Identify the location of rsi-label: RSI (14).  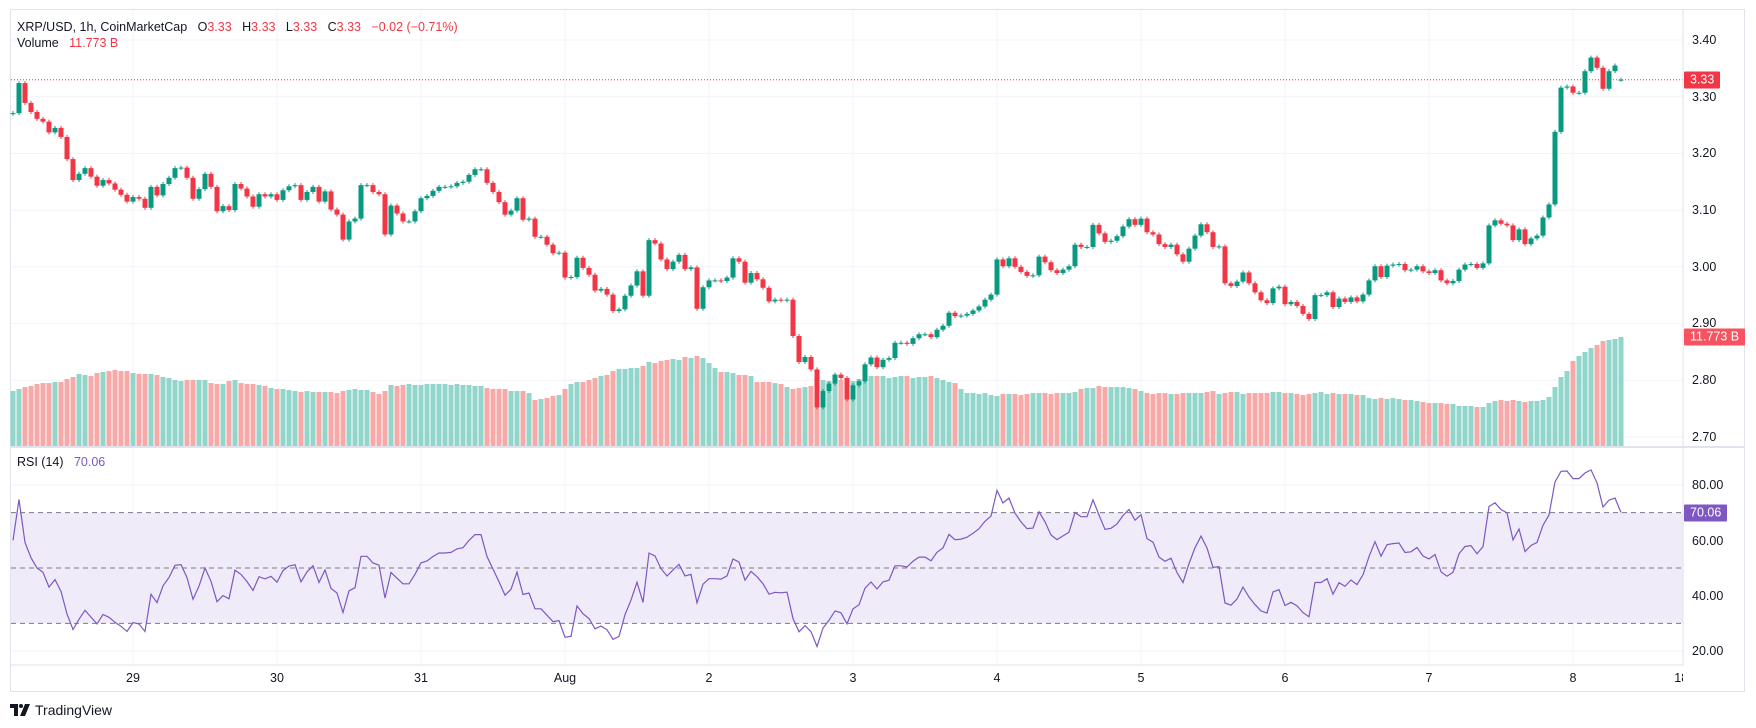
(40, 462).